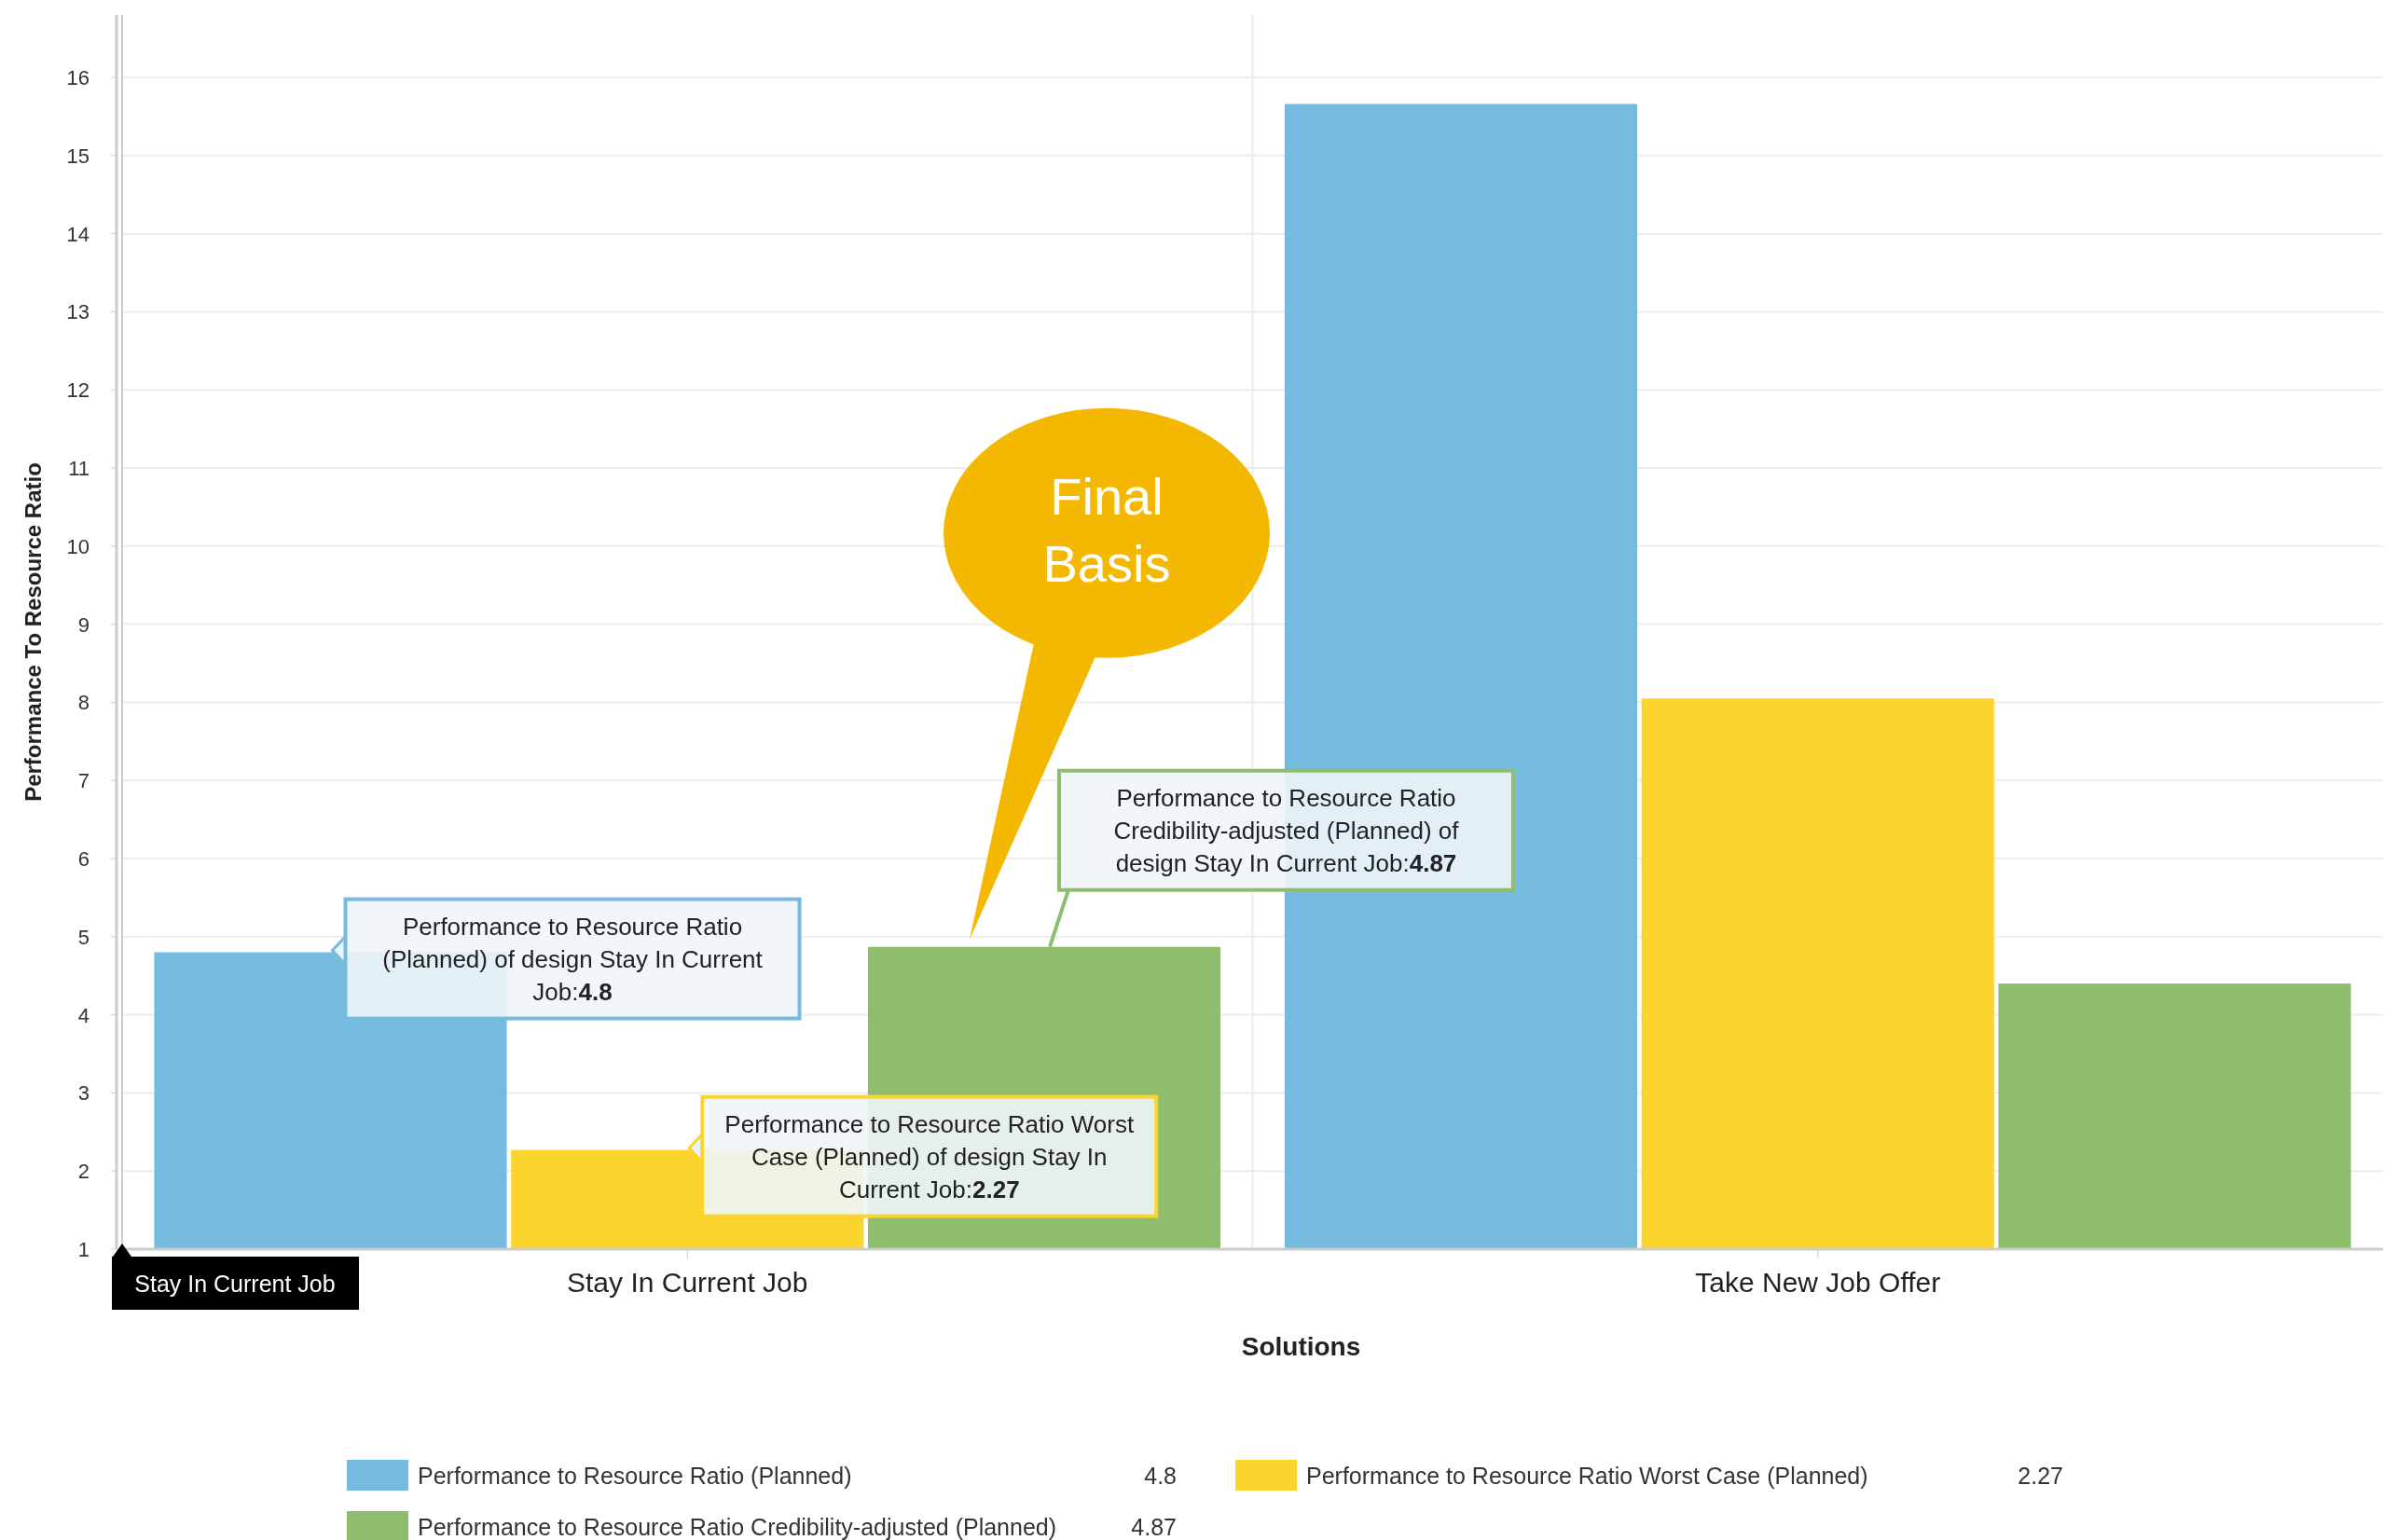 The image size is (2397, 1540). What do you see at coordinates (1107, 529) in the screenshot?
I see `annotation: Final Basis` at bounding box center [1107, 529].